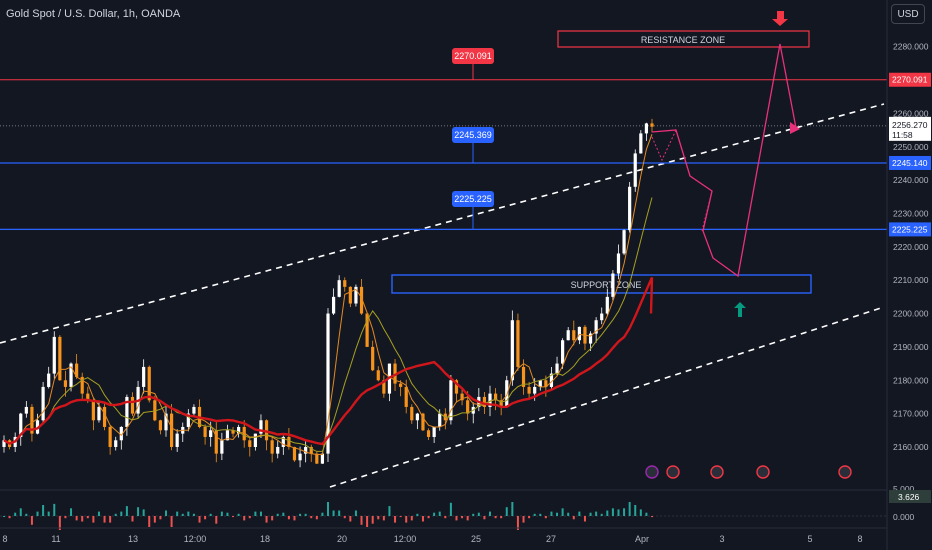 The height and width of the screenshot is (550, 932). What do you see at coordinates (133, 539) in the screenshot?
I see `time-axis-label: 13` at bounding box center [133, 539].